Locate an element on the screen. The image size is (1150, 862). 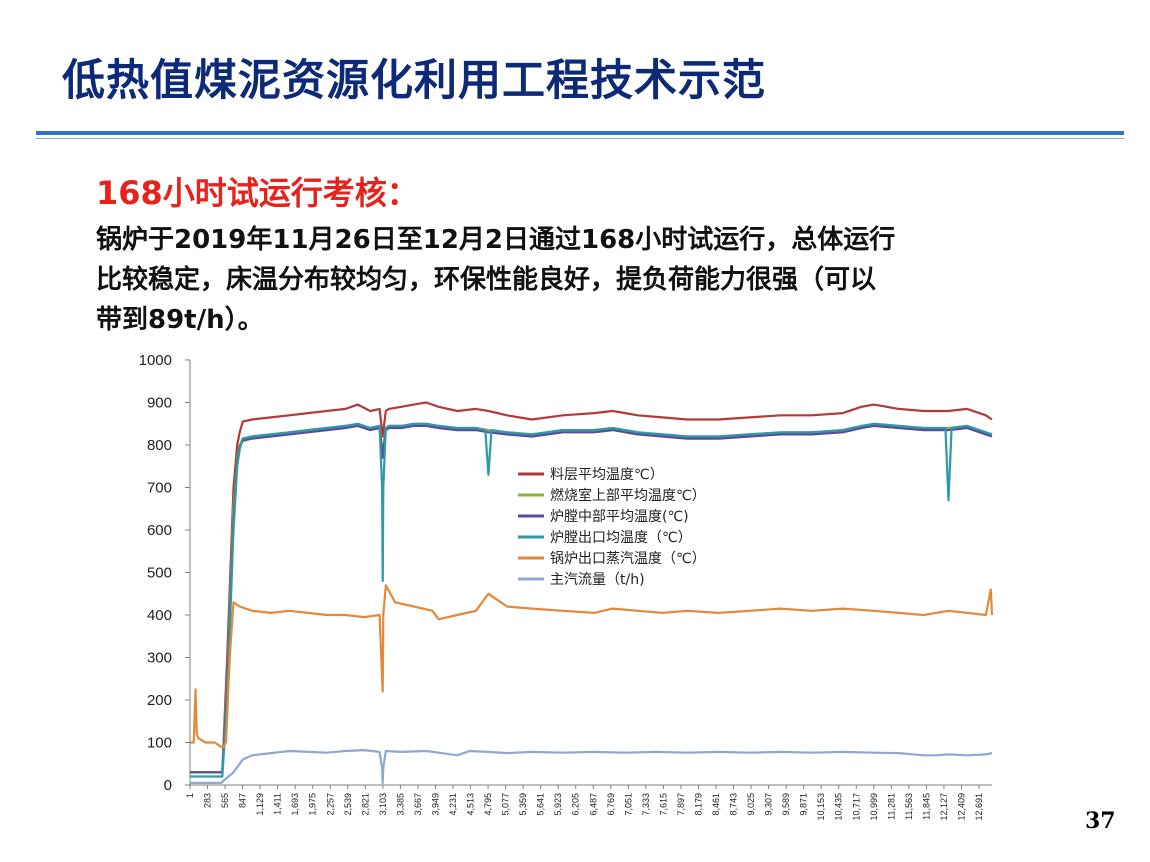
y-tick-label: 0 is located at coordinates (168, 785).